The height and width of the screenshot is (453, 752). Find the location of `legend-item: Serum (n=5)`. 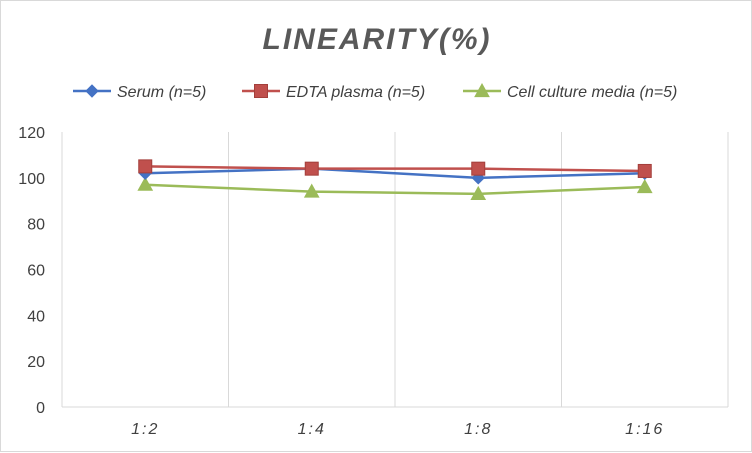

legend-item: Serum (n=5) is located at coordinates (139, 92).